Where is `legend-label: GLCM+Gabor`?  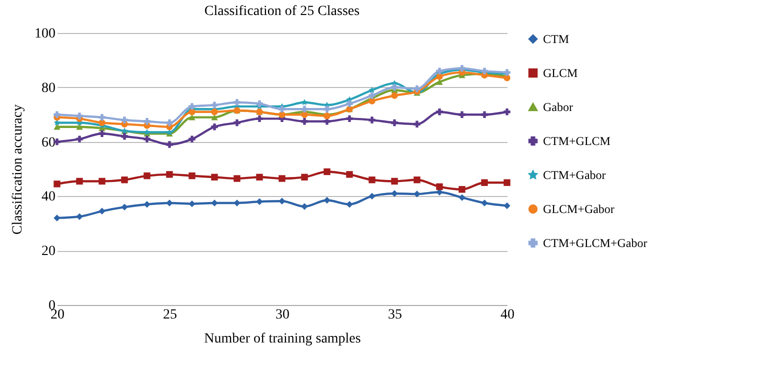
legend-label: GLCM+Gabor is located at coordinates (578, 209).